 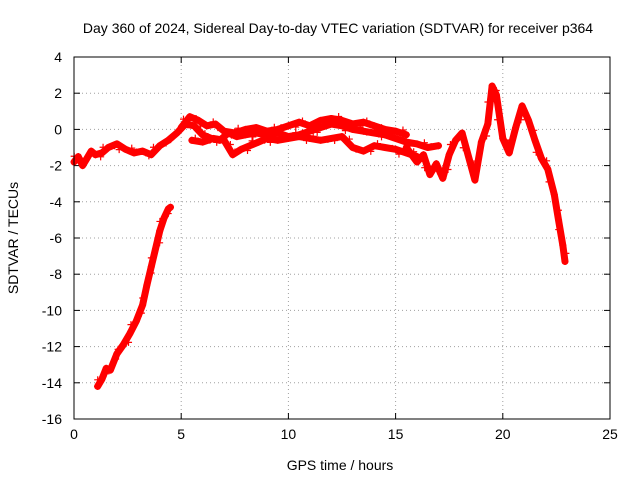 I want to click on y-tick-label: 0, so click(x=58, y=129).